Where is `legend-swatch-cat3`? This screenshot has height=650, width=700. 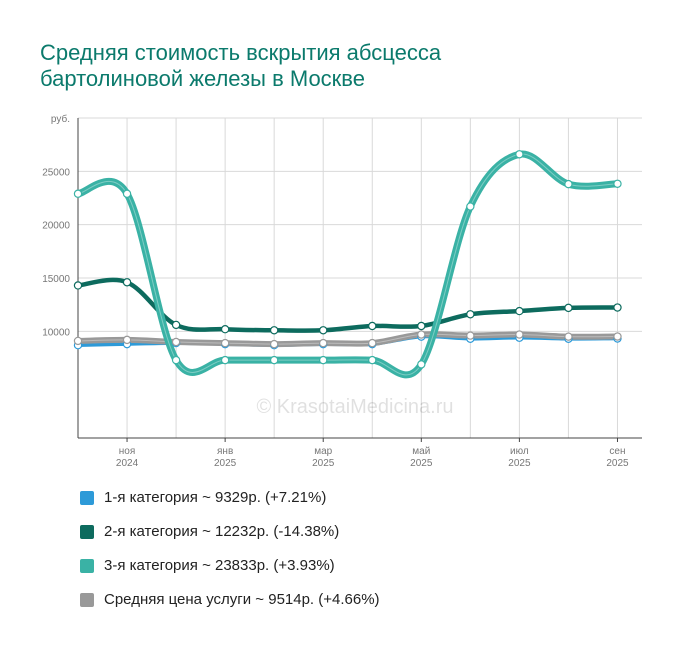
legend-swatch-cat3 is located at coordinates (87, 566).